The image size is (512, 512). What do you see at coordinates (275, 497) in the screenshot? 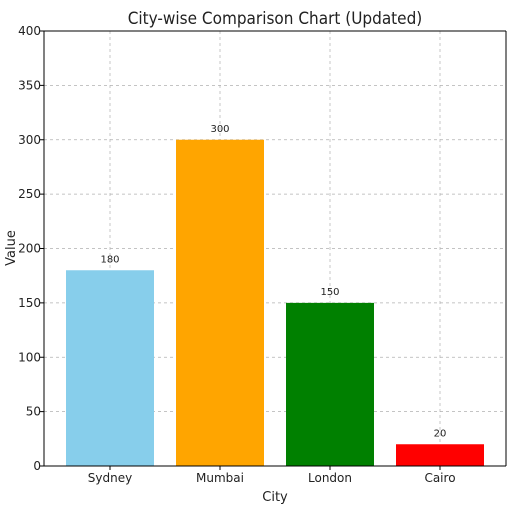
I see `x-axis-label: City` at bounding box center [275, 497].